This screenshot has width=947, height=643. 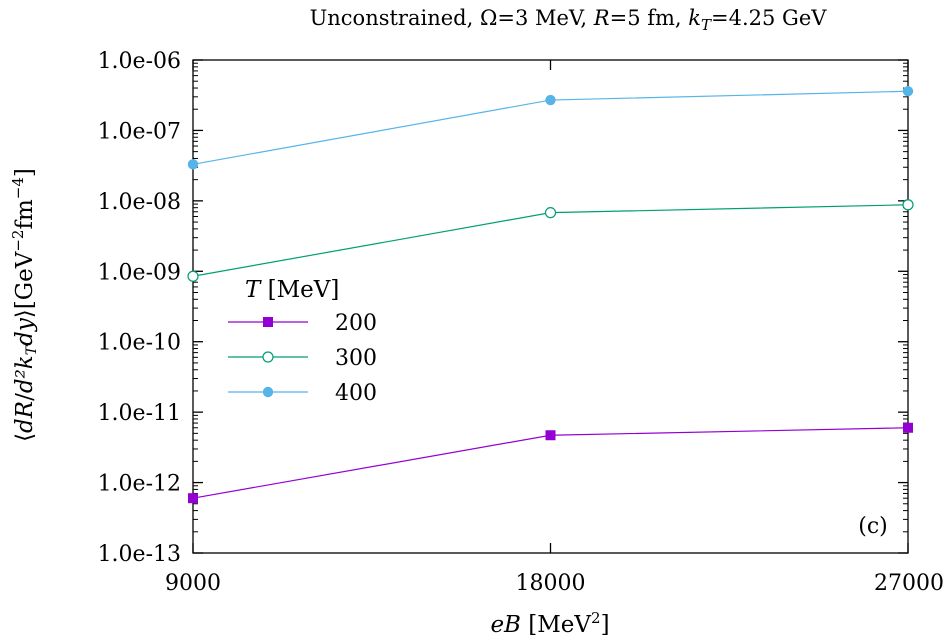 I want to click on legend-label: 200, so click(x=356, y=323).